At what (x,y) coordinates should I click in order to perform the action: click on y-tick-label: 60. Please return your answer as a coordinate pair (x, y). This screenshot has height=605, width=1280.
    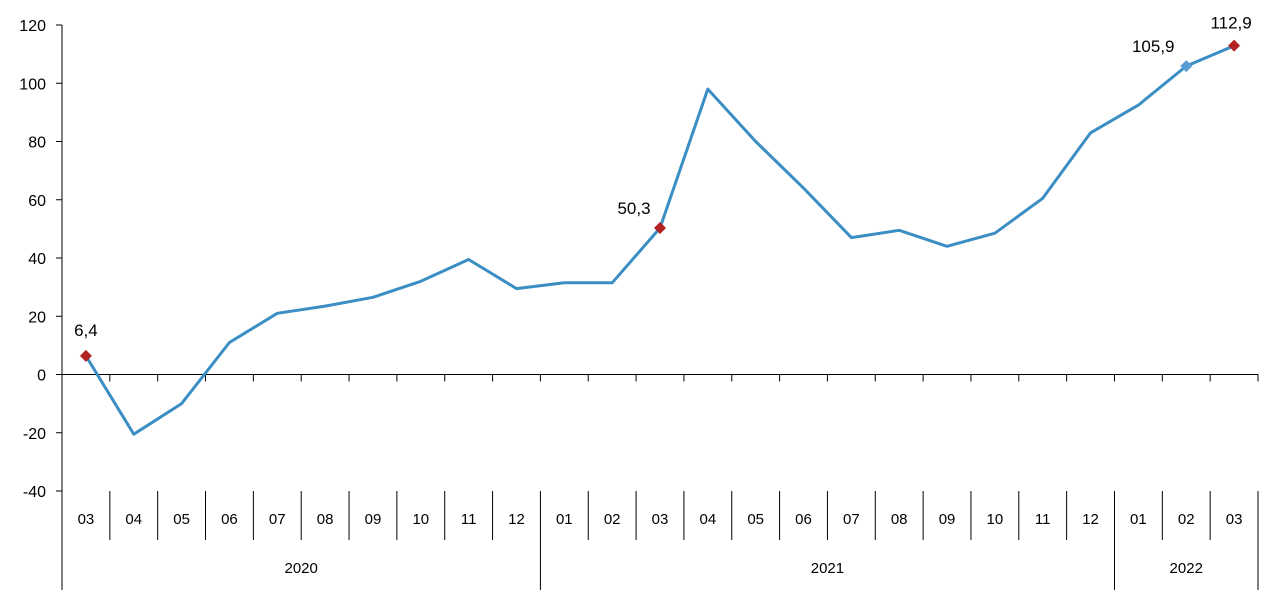
    Looking at the image, I should click on (37, 201).